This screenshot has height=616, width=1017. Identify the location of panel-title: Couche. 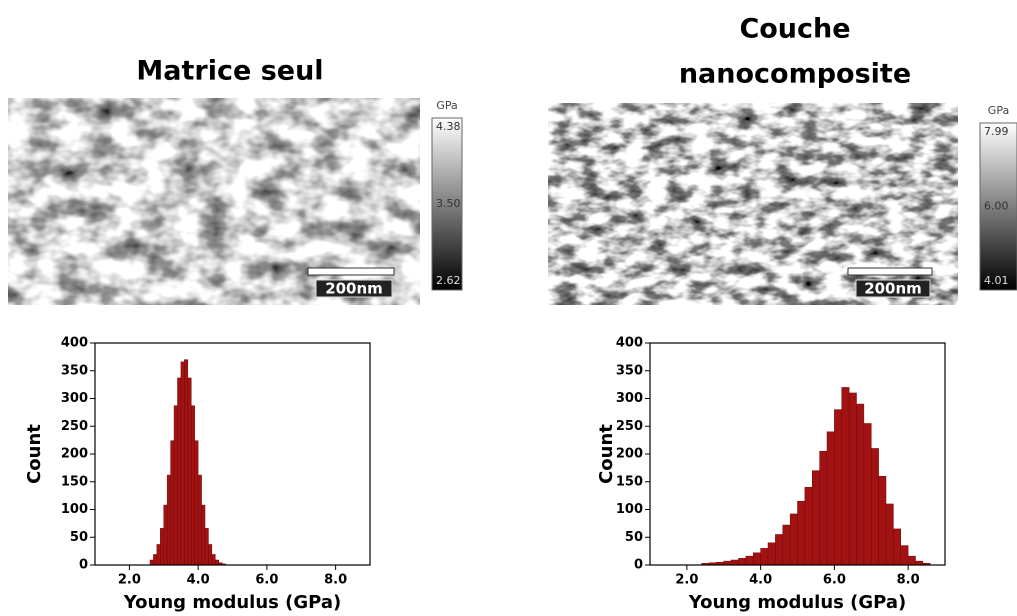
(794, 29).